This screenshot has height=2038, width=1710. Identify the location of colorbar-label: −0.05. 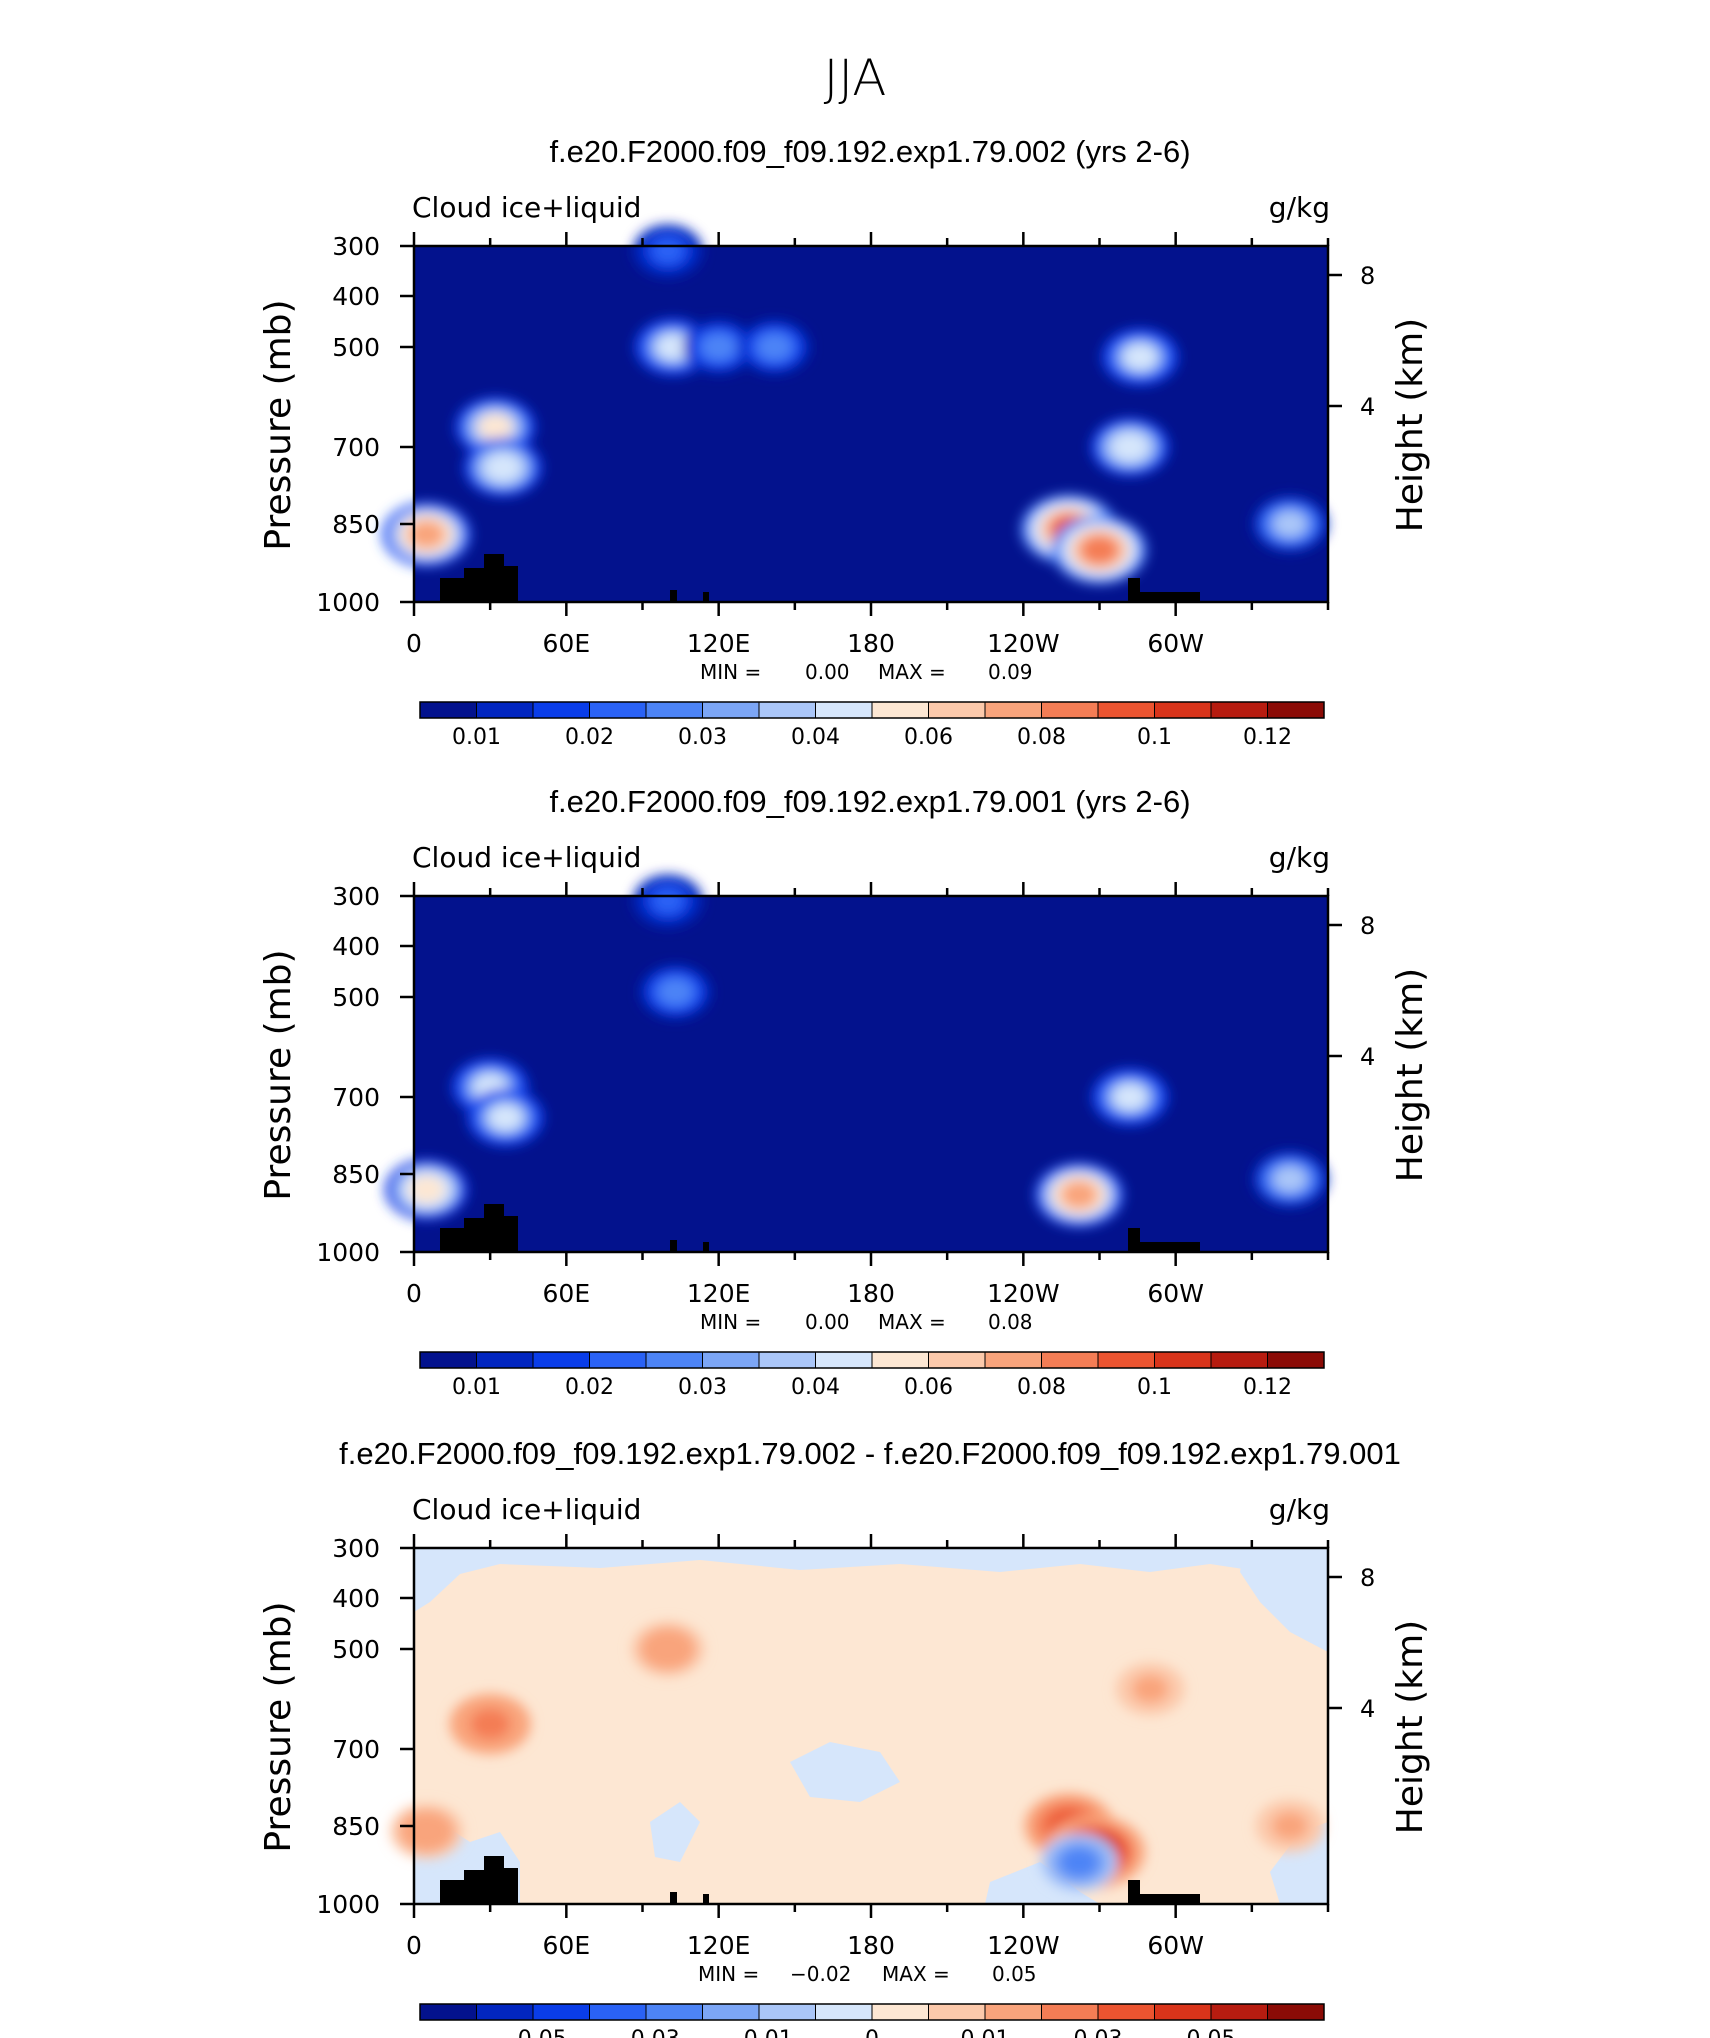
(532, 2032).